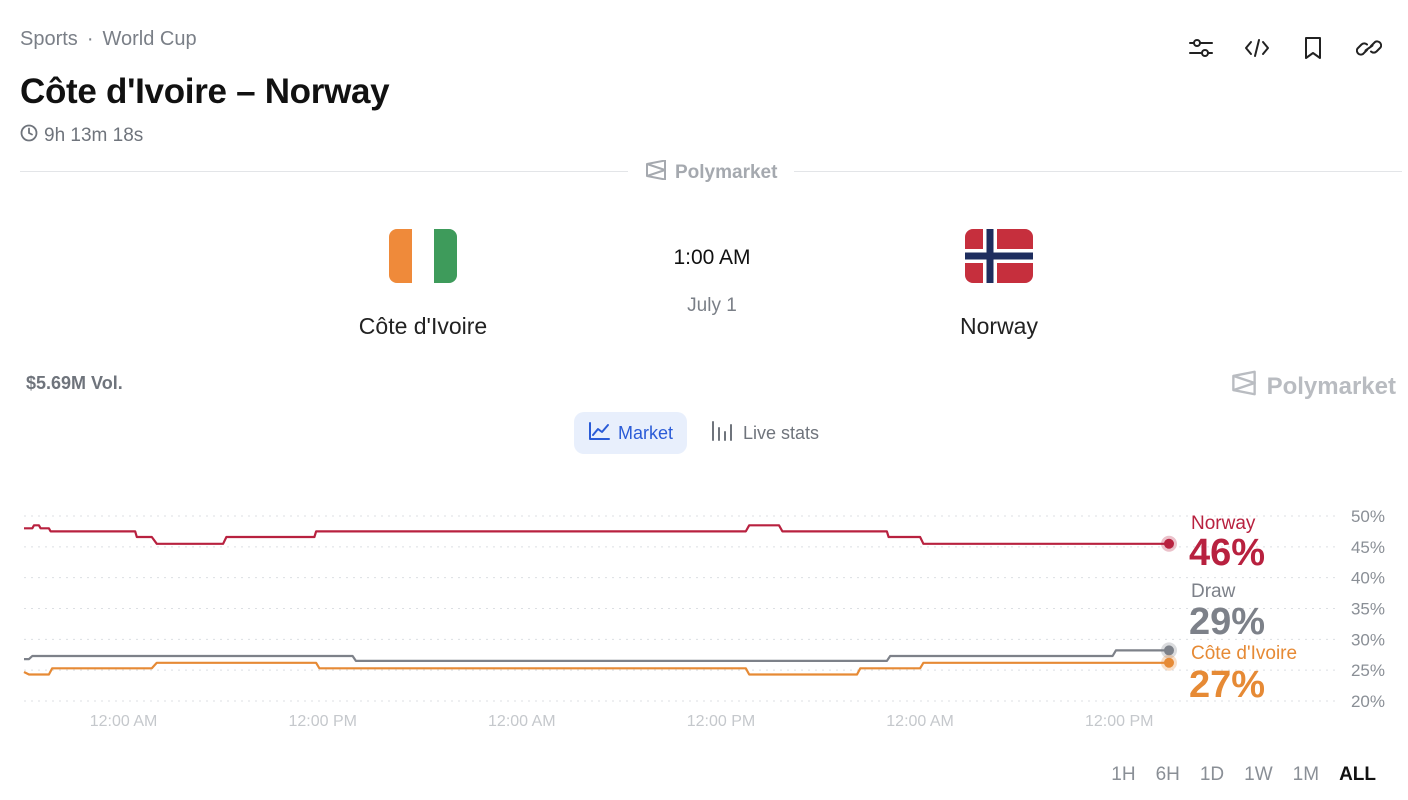 Image resolution: width=1408 pixels, height=800 pixels. What do you see at coordinates (1167, 774) in the screenshot?
I see `range-6h-button: 6H` at bounding box center [1167, 774].